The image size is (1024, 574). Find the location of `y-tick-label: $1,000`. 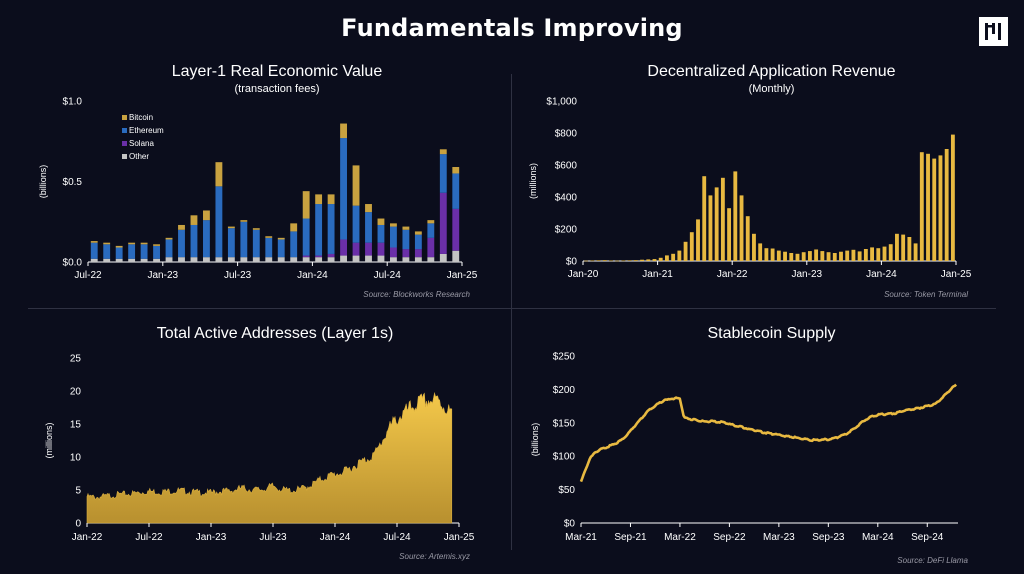

y-tick-label: $1,000 is located at coordinates (561, 102).